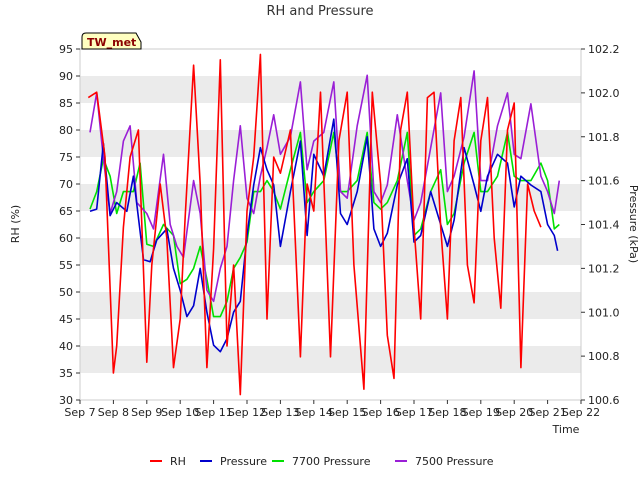  I want to click on left-tick-label: 95, so click(66, 49).